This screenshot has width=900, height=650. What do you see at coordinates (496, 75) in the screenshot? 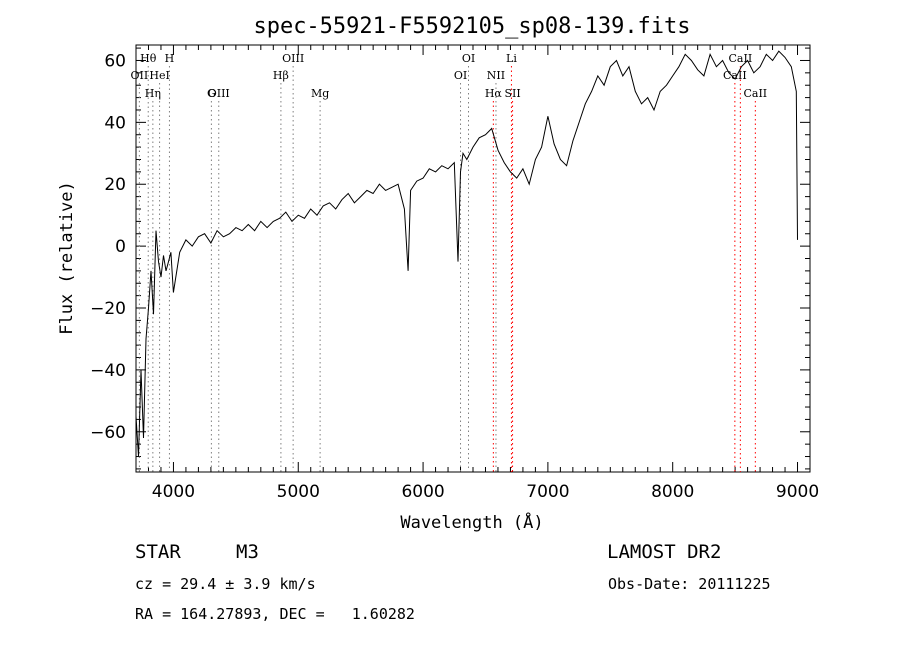
I see `spectral-line-label: NII` at bounding box center [496, 75].